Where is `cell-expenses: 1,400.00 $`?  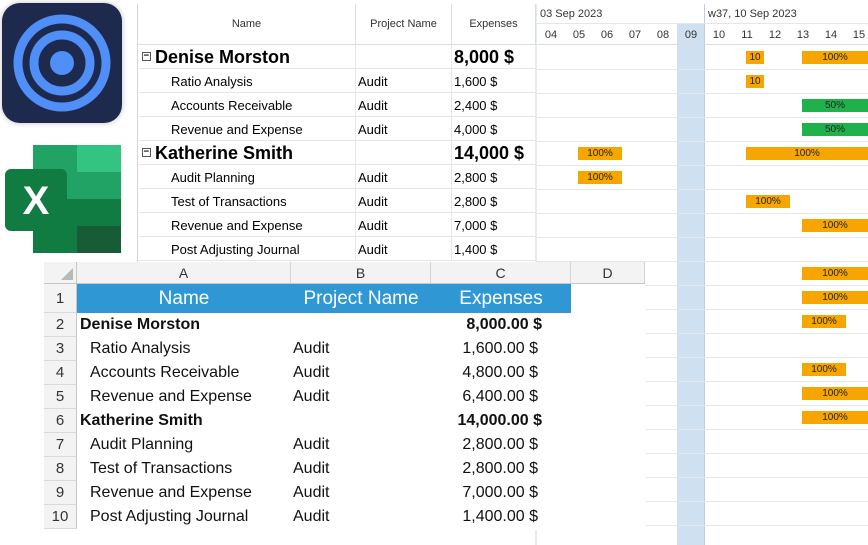
cell-expenses: 1,400.00 $ is located at coordinates (500, 516).